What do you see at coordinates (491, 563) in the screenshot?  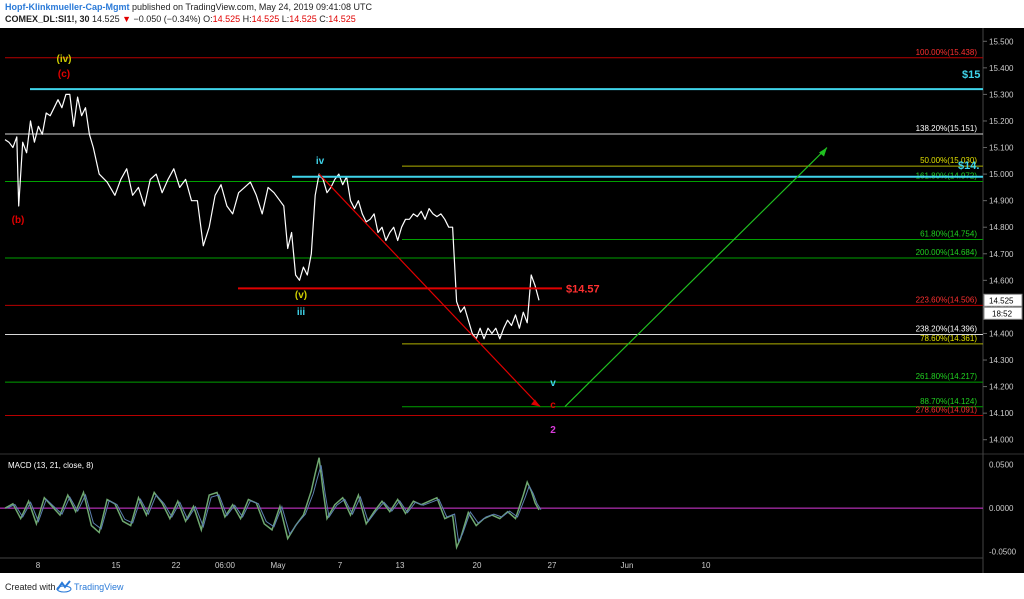 I see `time-axis: 8 15 22 06:00 May 7 13 20 27 Jun 10` at bounding box center [491, 563].